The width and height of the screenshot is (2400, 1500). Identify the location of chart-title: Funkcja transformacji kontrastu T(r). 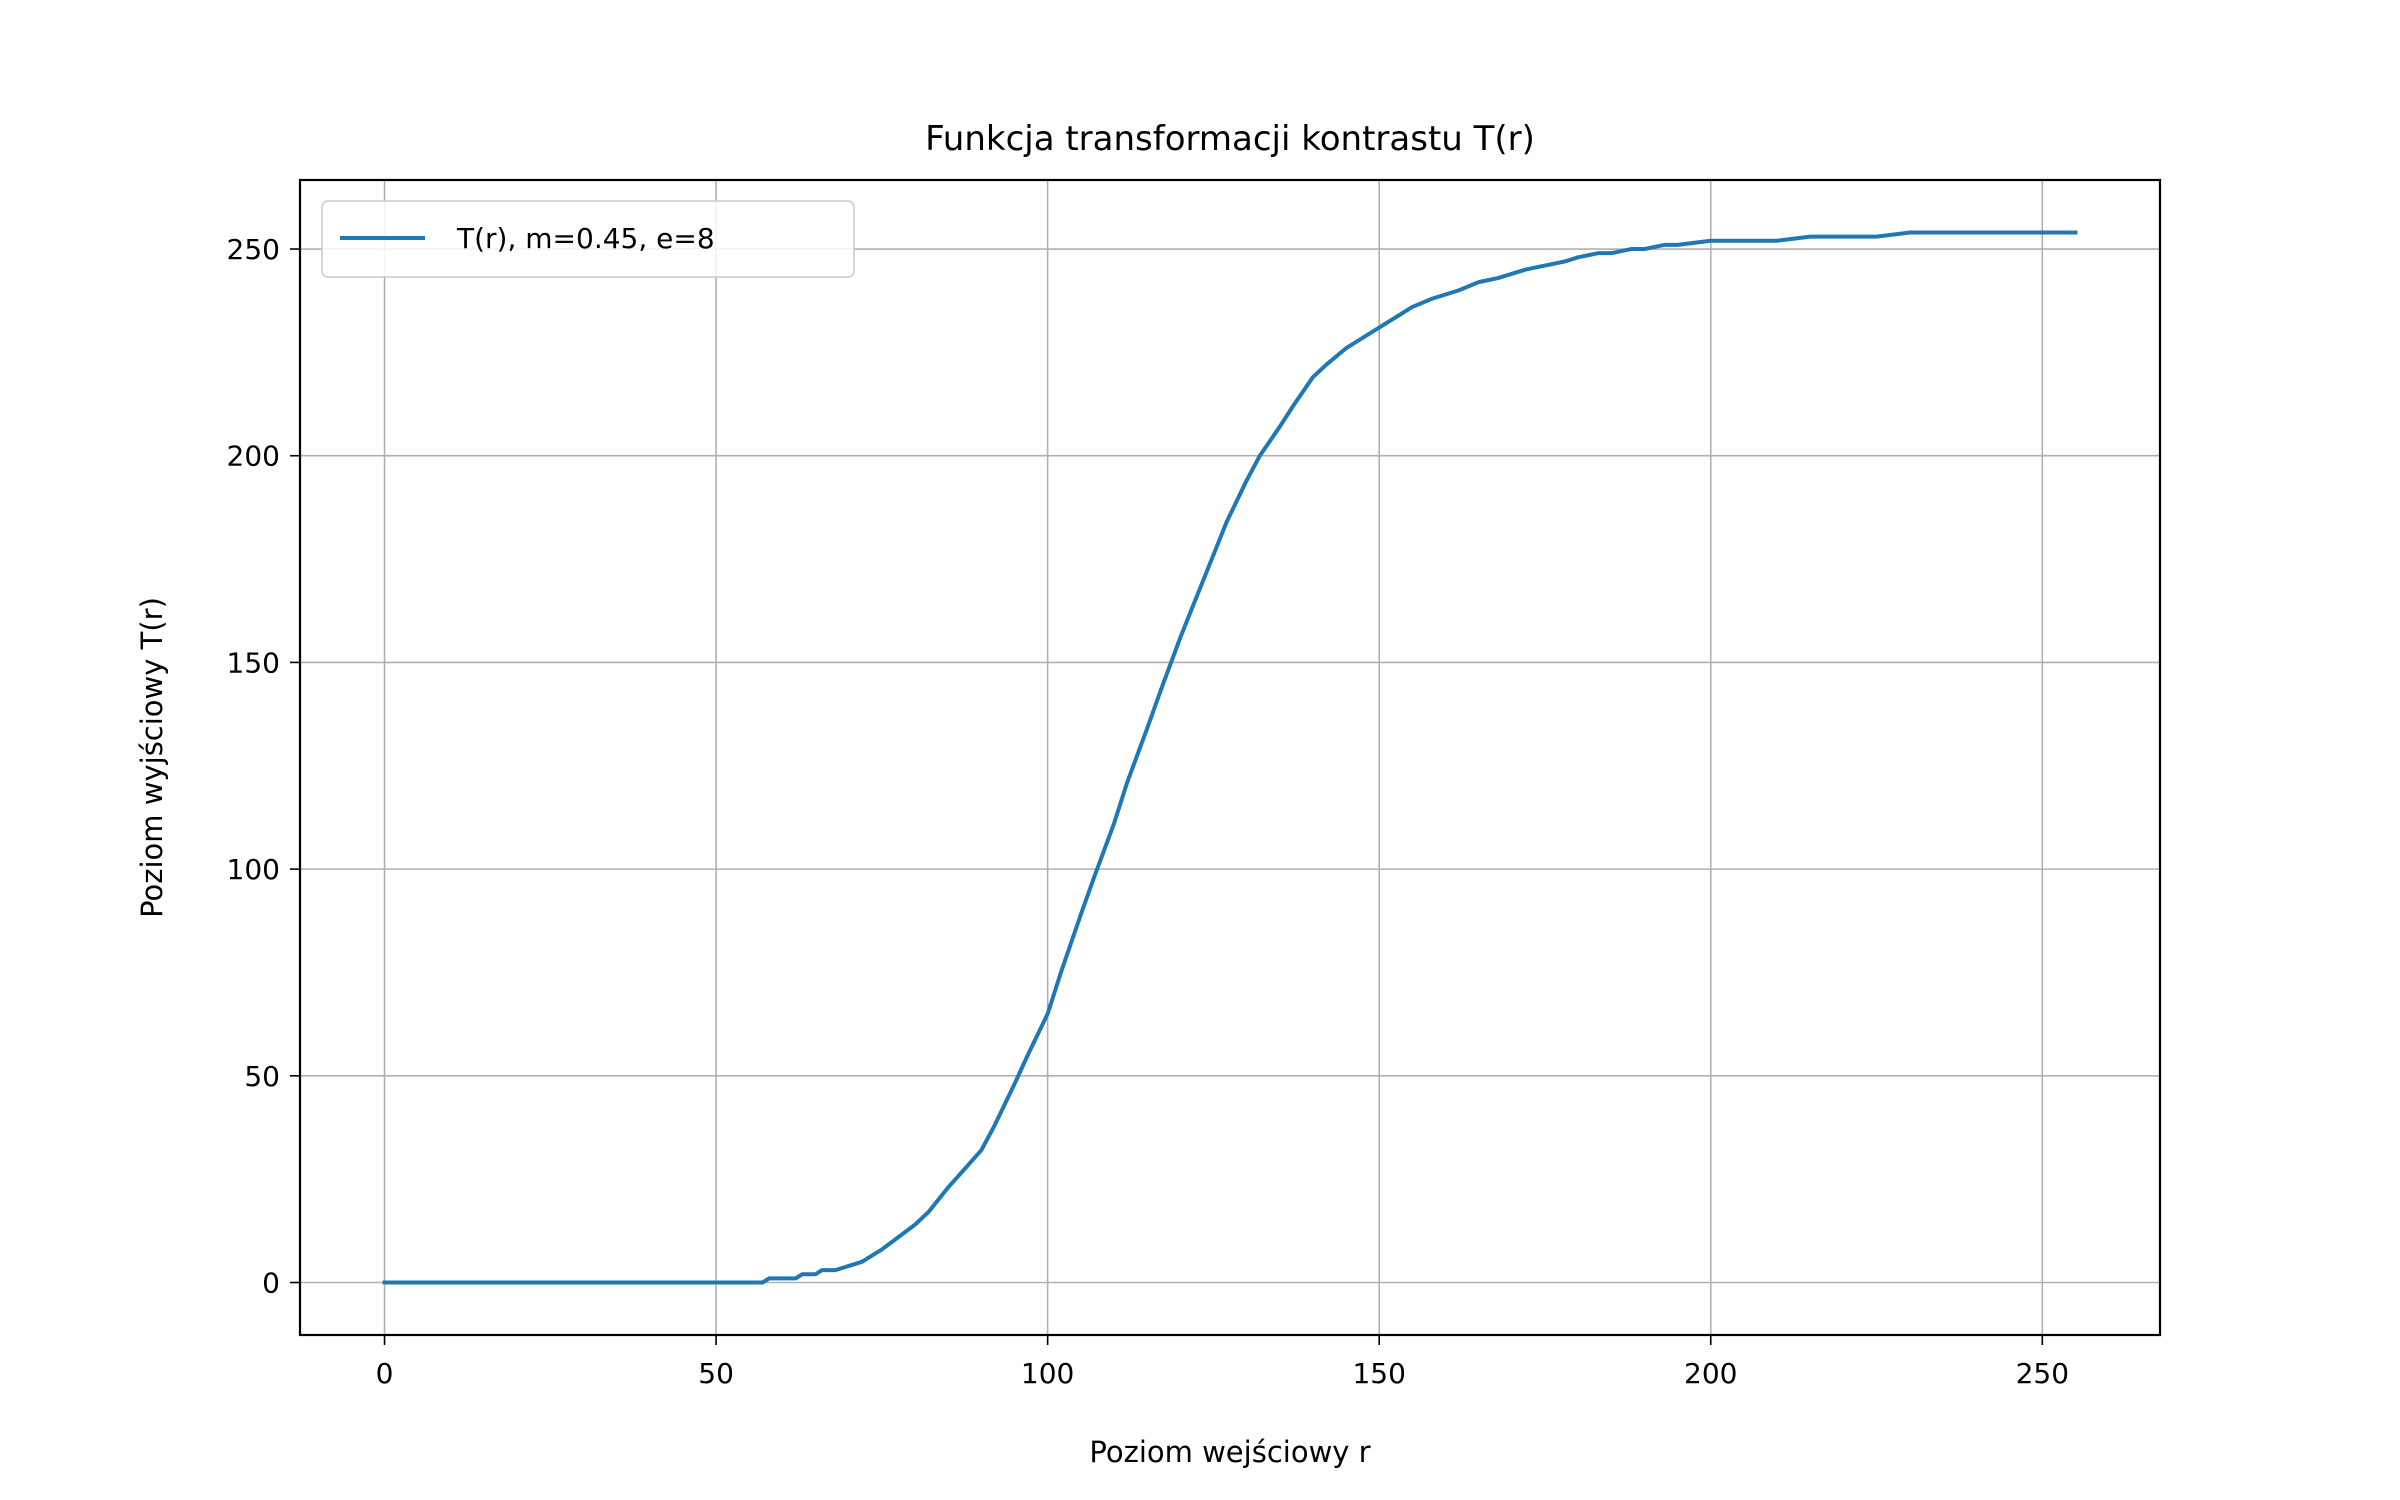
(1230, 139).